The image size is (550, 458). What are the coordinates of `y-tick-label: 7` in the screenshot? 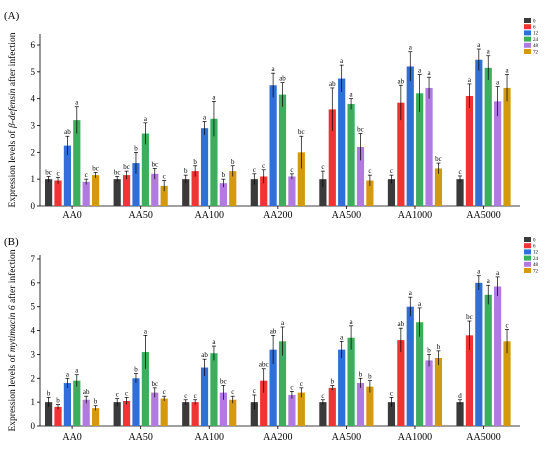 It's located at (33, 259).